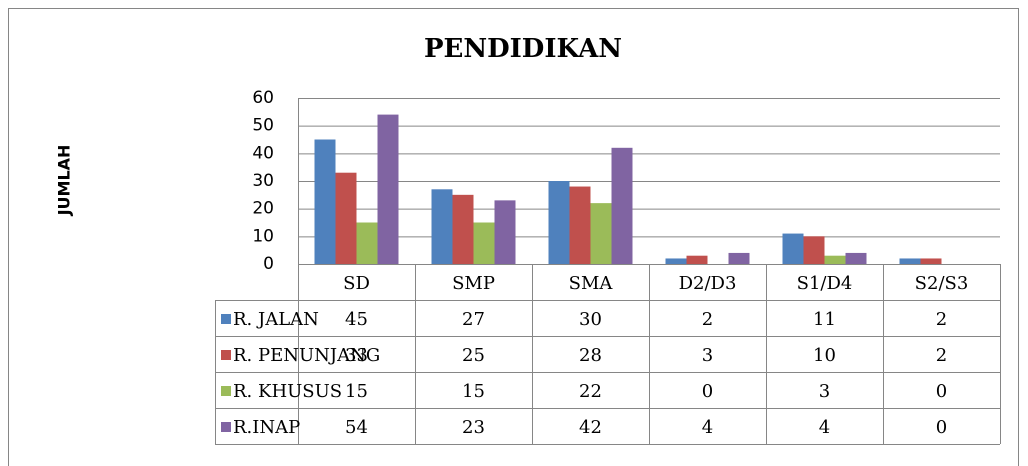  What do you see at coordinates (64, 181) in the screenshot?
I see `y-axis-label: JUMLAH` at bounding box center [64, 181].